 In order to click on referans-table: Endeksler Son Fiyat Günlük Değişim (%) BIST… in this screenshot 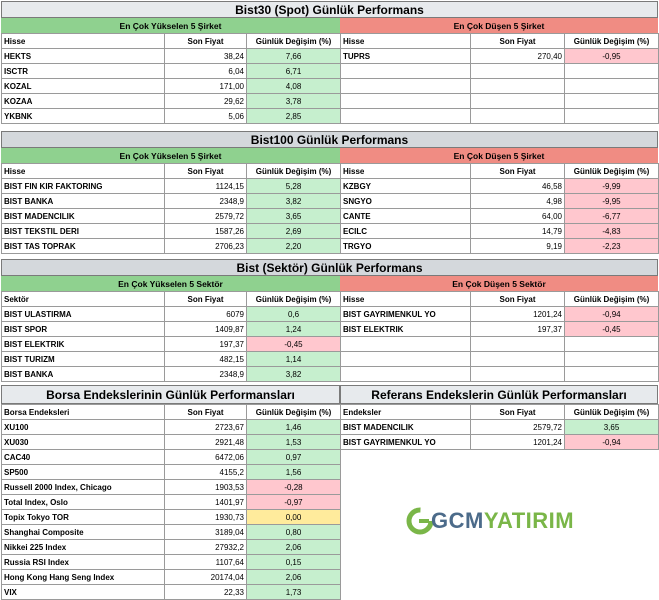, I will do `click(499, 427)`.